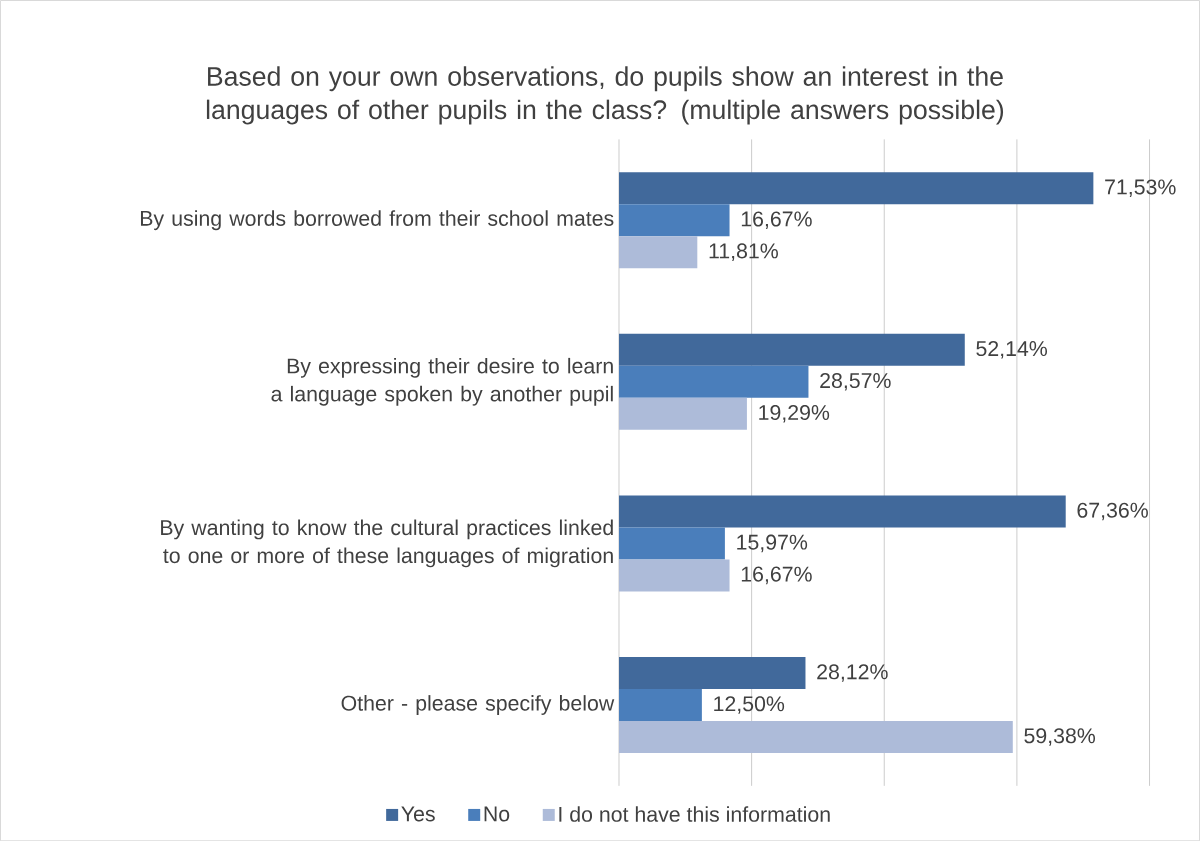  What do you see at coordinates (377, 220) in the screenshot?
I see `y-tick-label: By using words borrowed from their school mates` at bounding box center [377, 220].